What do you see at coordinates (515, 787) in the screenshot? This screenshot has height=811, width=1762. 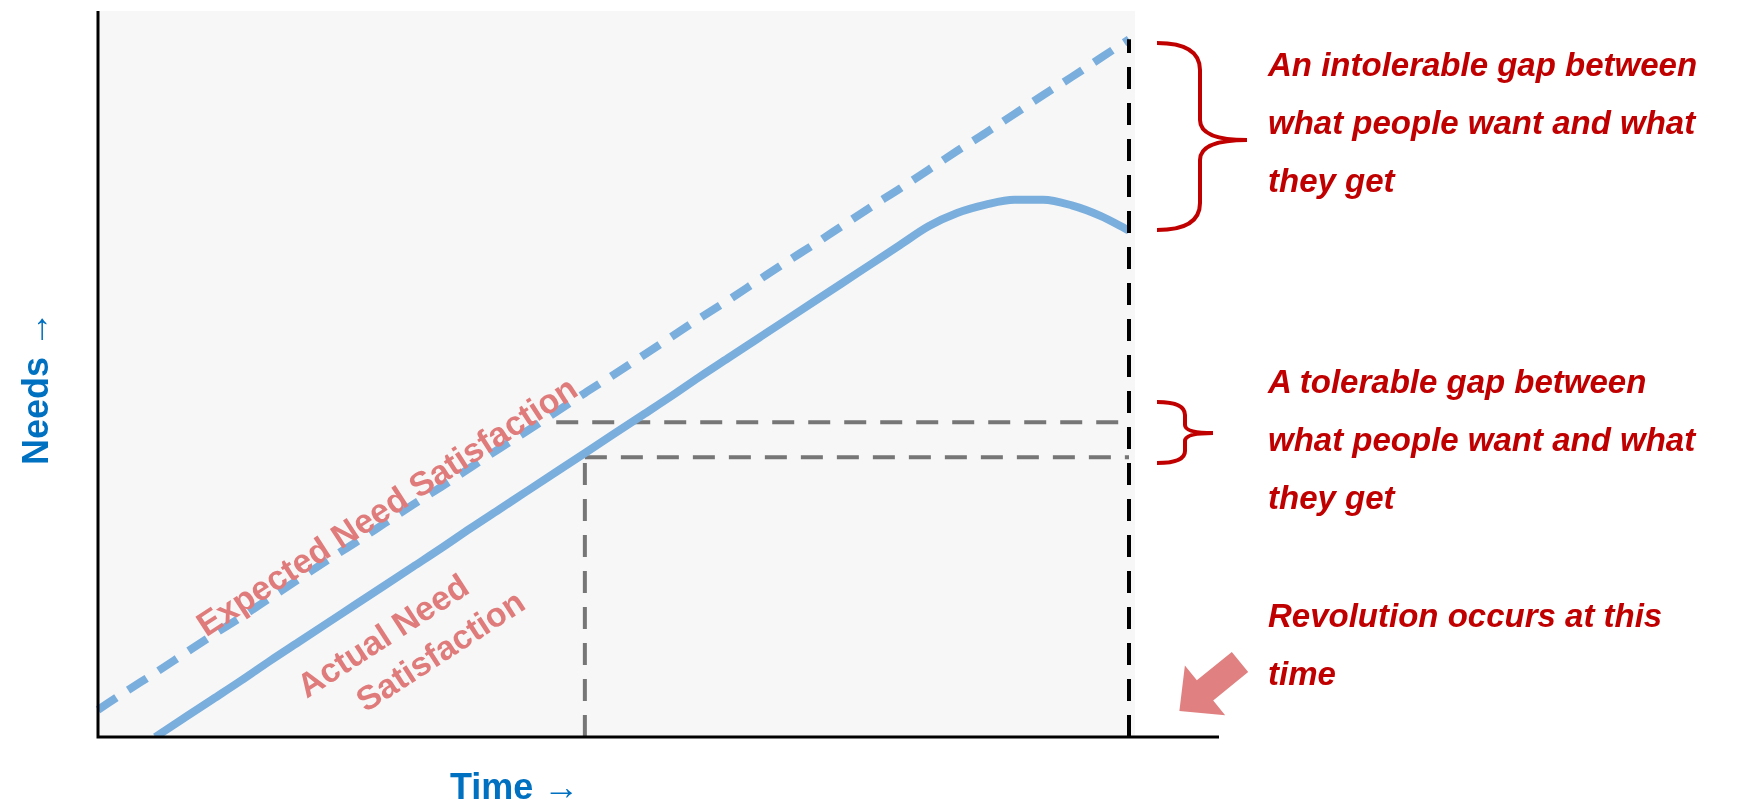 I see `x-axis-title: Time →` at bounding box center [515, 787].